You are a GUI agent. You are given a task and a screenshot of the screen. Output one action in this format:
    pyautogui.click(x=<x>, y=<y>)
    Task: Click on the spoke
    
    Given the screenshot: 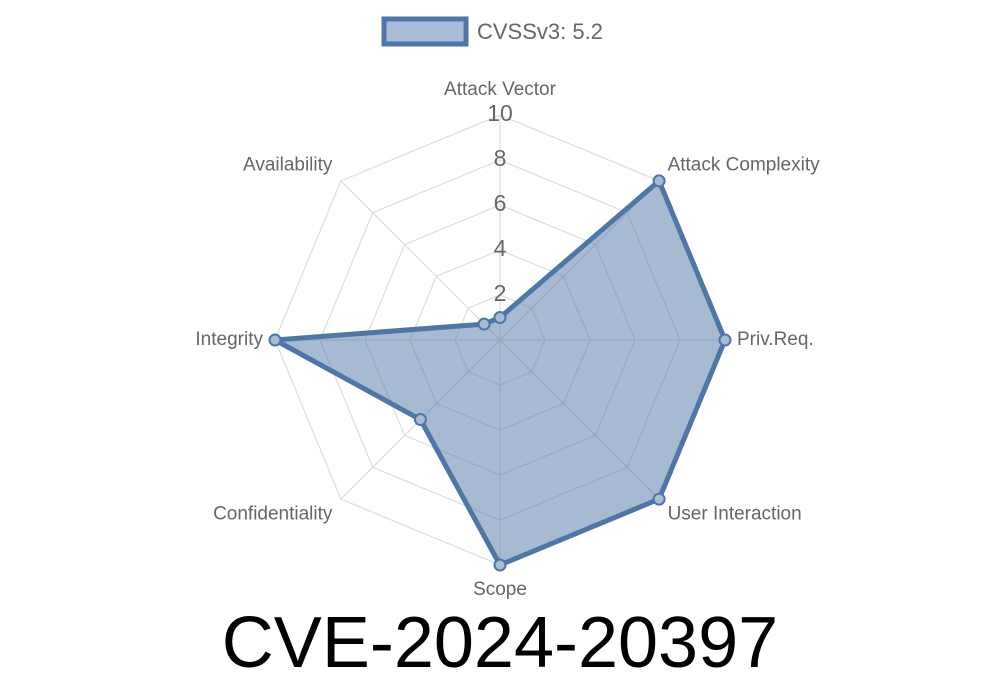 What is the action you would take?
    pyautogui.click(x=420, y=260)
    